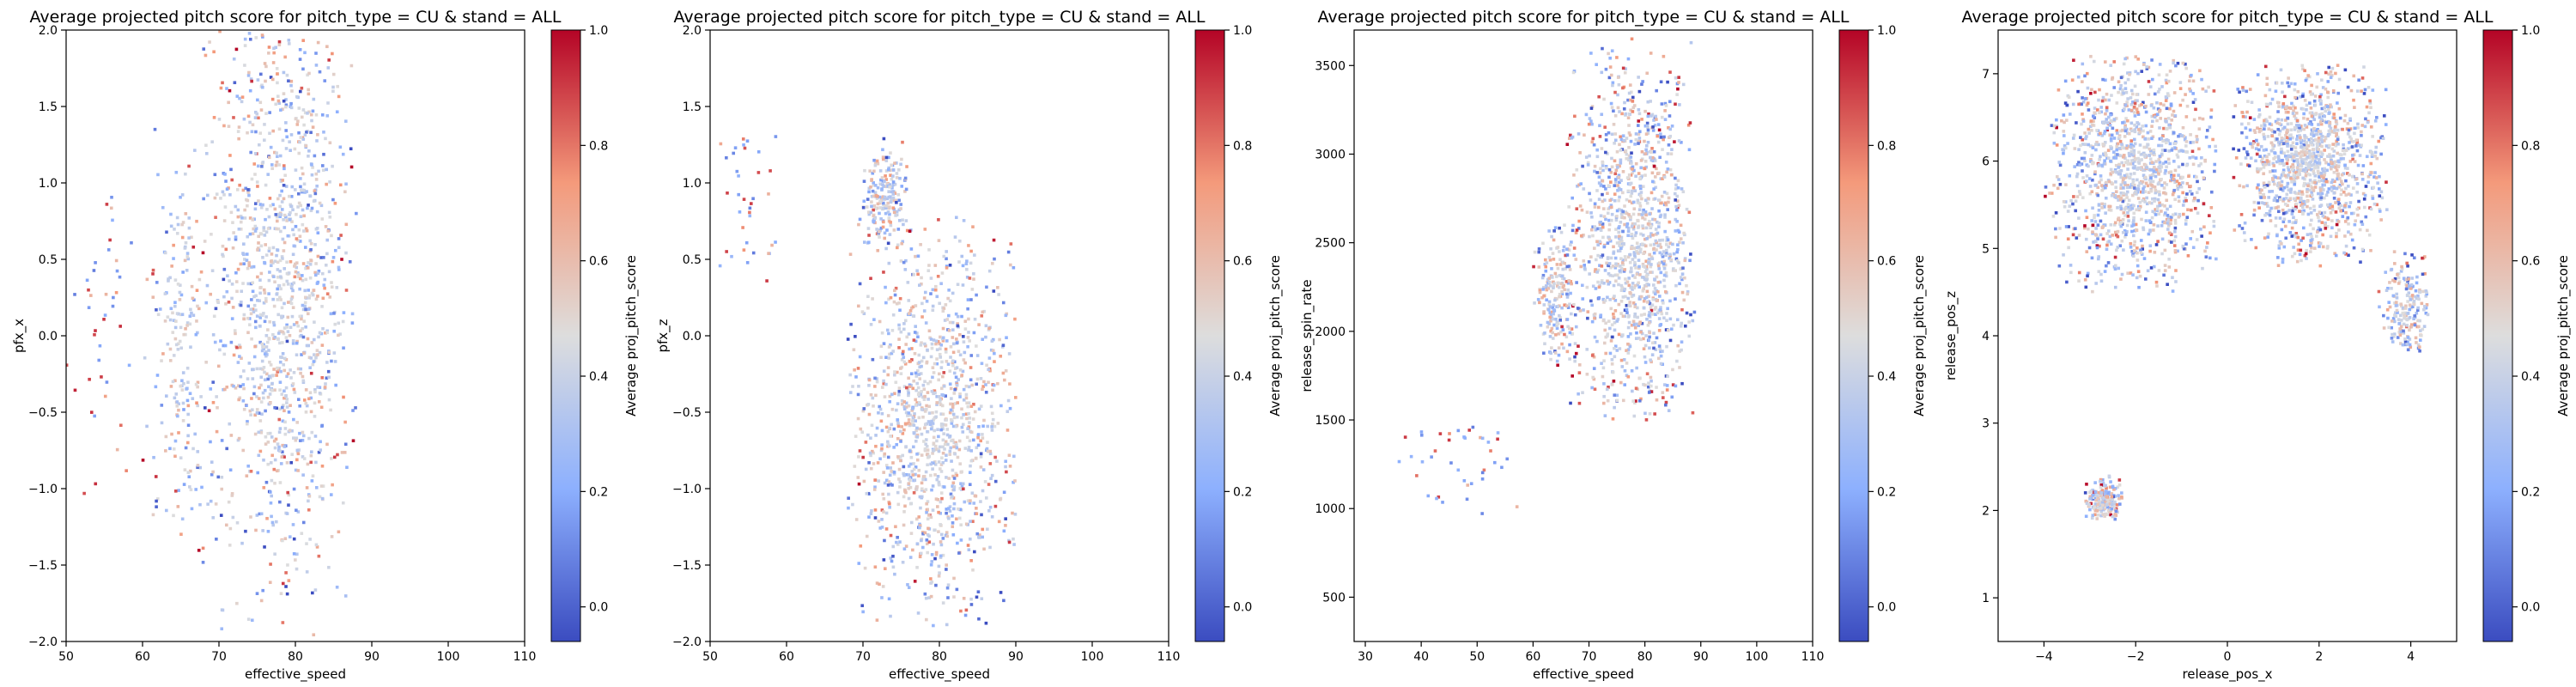 The height and width of the screenshot is (687, 2576). I want to click on colorbar, so click(565, 335).